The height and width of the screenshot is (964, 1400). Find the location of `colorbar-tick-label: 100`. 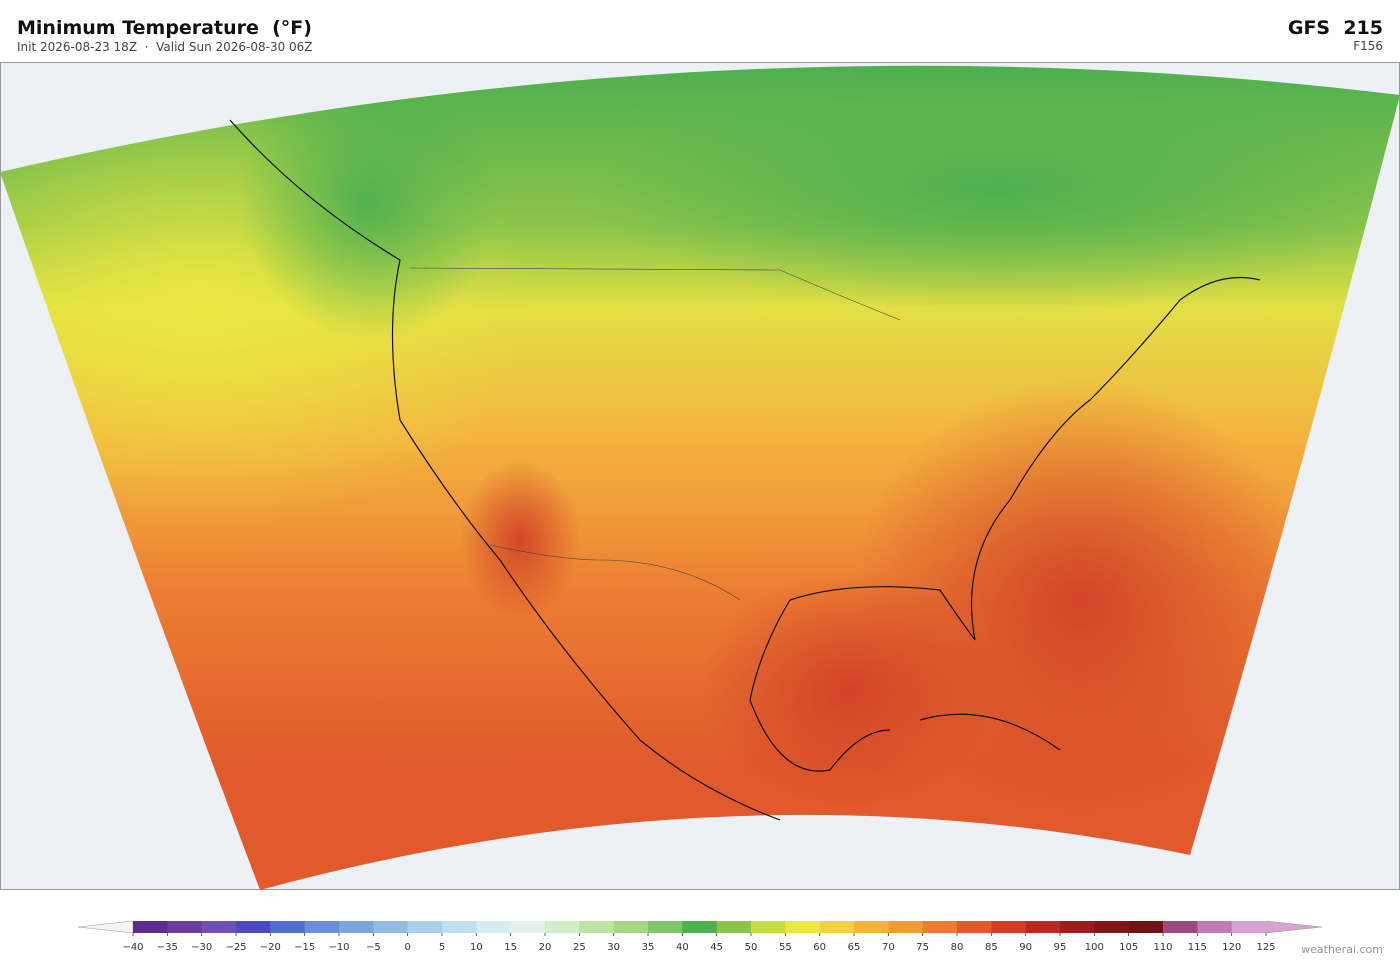

colorbar-tick-label: 100 is located at coordinates (1094, 947).